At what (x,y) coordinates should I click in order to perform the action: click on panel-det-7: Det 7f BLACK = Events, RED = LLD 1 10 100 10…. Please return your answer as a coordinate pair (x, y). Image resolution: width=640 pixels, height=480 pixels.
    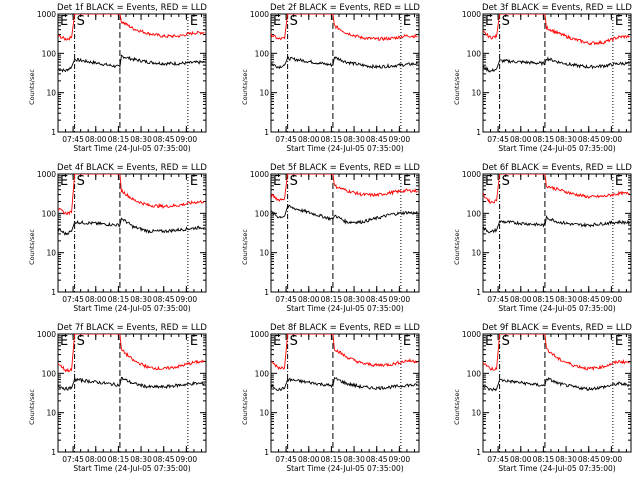
    Looking at the image, I should click on (117, 398).